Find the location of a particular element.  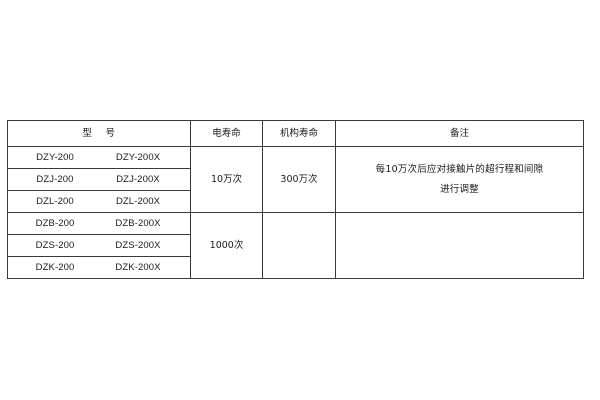

header-cell-model: 型号 is located at coordinates (99, 133).